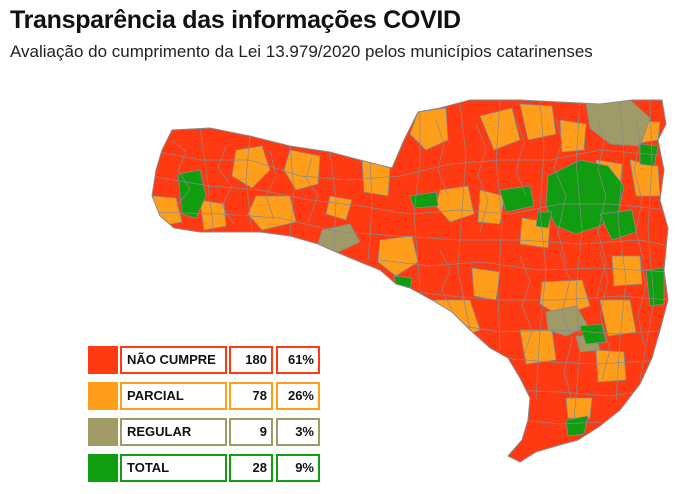  What do you see at coordinates (298, 468) in the screenshot?
I see `legend-percent: 9%` at bounding box center [298, 468].